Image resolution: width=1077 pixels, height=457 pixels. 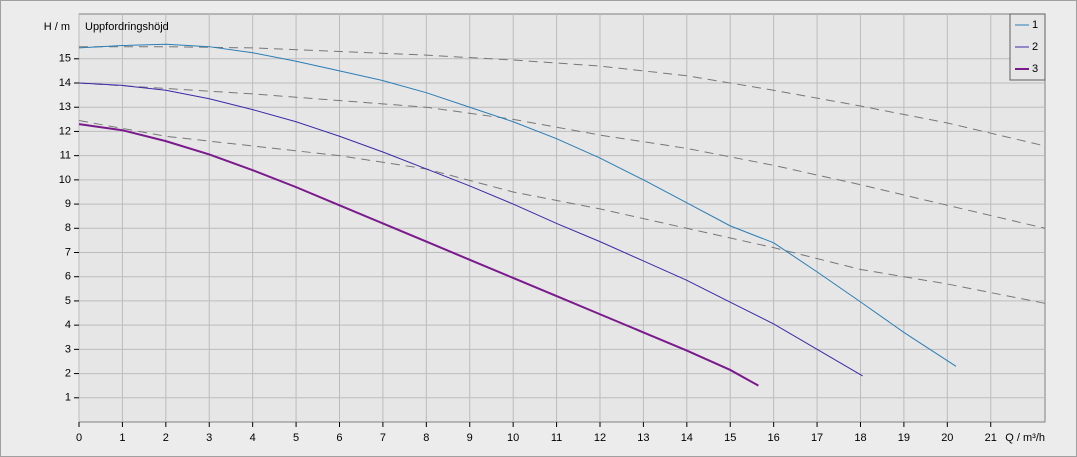 What do you see at coordinates (1035, 25) in the screenshot?
I see `legend-label: 1` at bounding box center [1035, 25].